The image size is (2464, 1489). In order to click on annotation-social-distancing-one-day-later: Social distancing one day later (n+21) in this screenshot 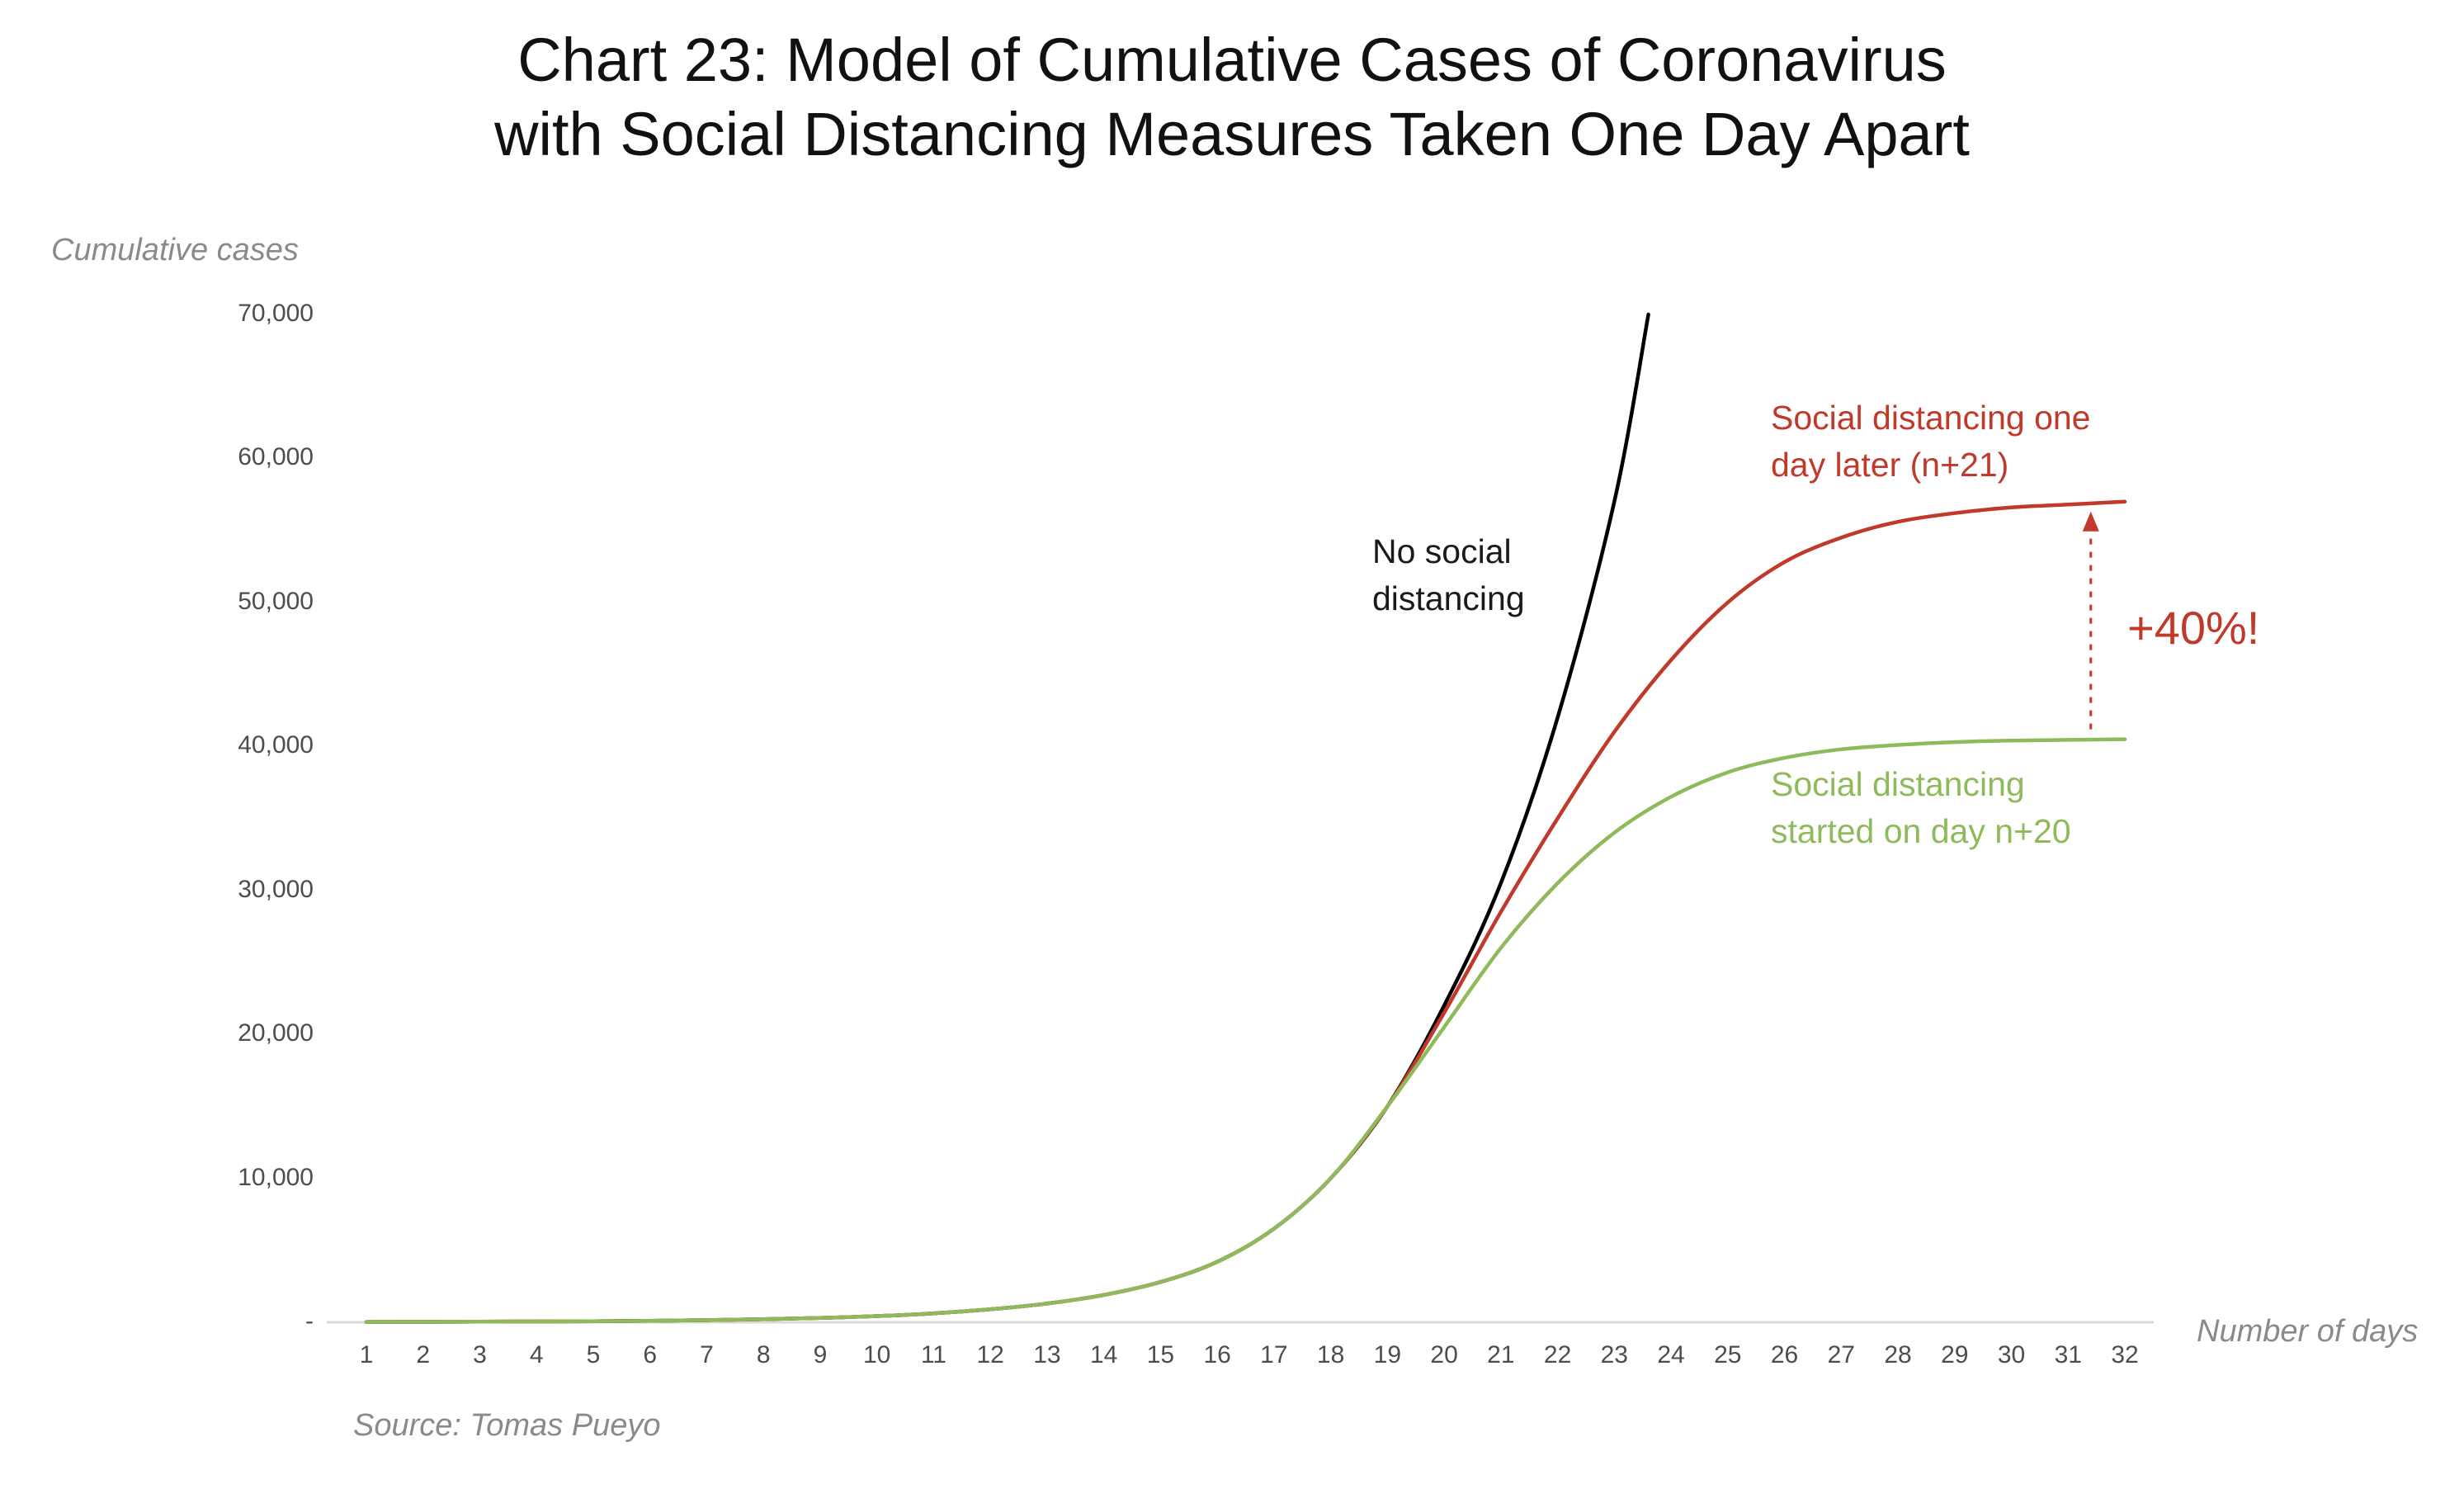, I will do `click(1930, 441)`.